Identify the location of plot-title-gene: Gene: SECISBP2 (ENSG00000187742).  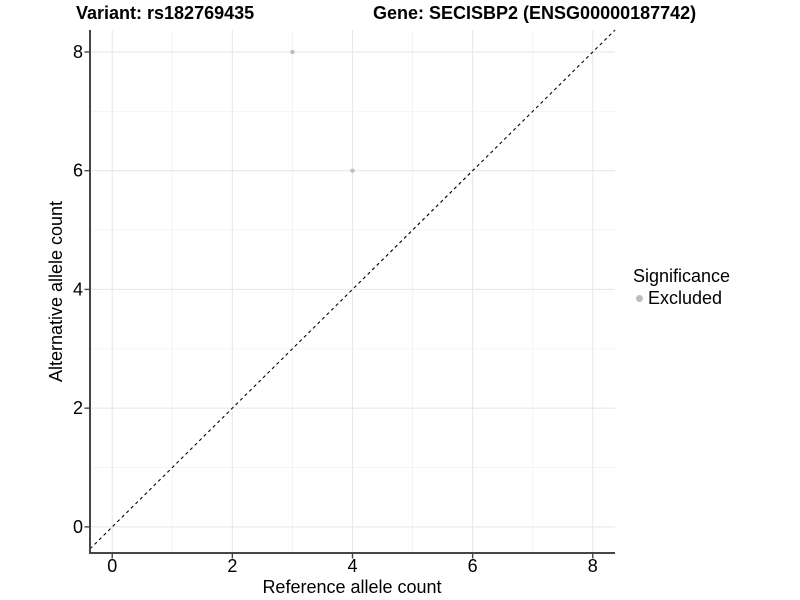
(535, 13).